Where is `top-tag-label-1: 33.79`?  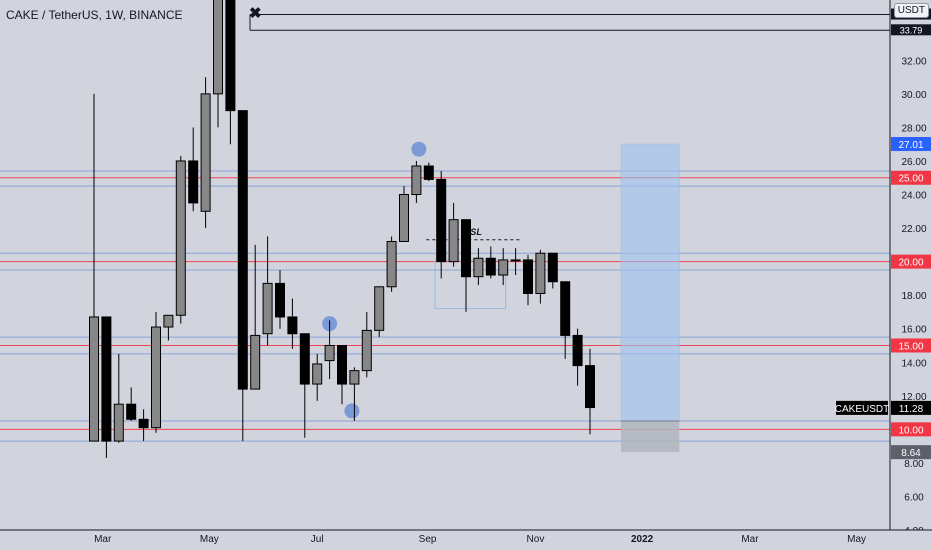 top-tag-label-1: 33.79 is located at coordinates (911, 30).